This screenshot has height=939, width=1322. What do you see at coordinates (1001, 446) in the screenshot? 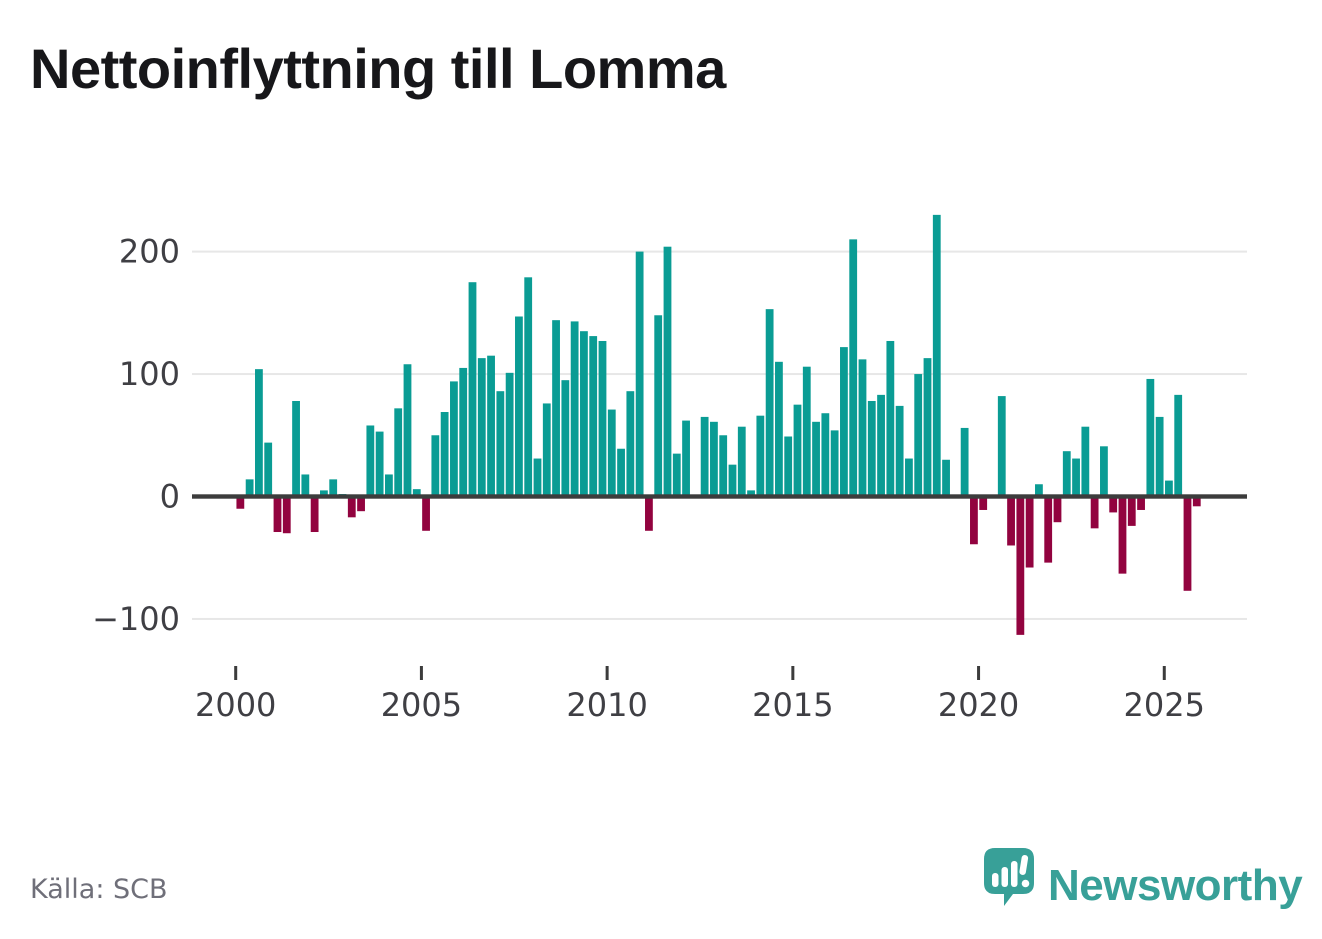
I see `bar-2020-Q3` at bounding box center [1001, 446].